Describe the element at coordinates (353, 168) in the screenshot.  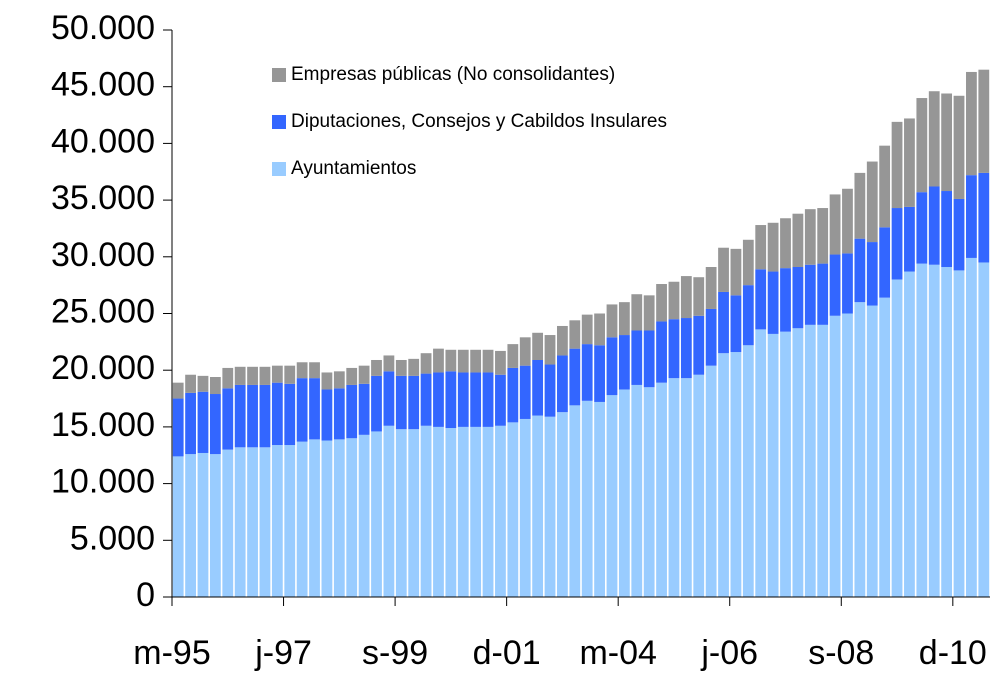
I see `legend-label: Ayuntamientos` at that location.